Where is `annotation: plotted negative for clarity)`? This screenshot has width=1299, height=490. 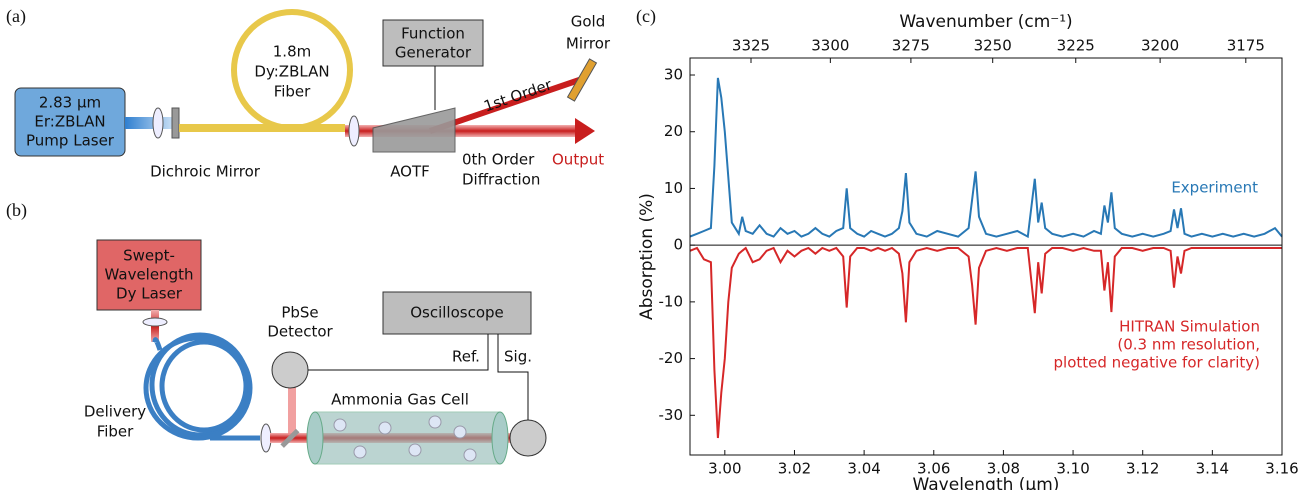
annotation: plotted negative for clarity) is located at coordinates (1157, 363).